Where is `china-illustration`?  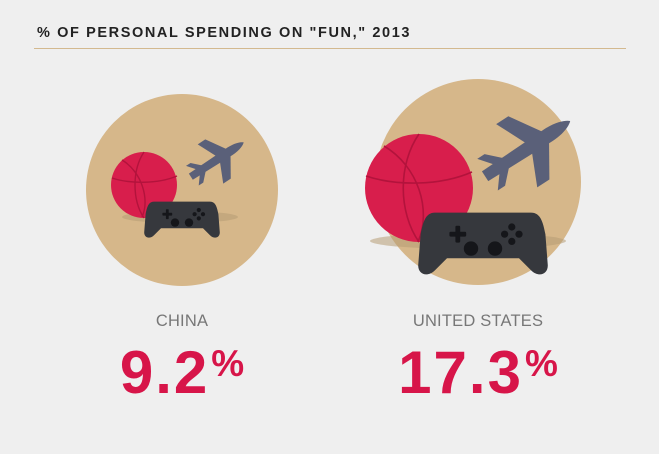 china-illustration is located at coordinates (182, 190).